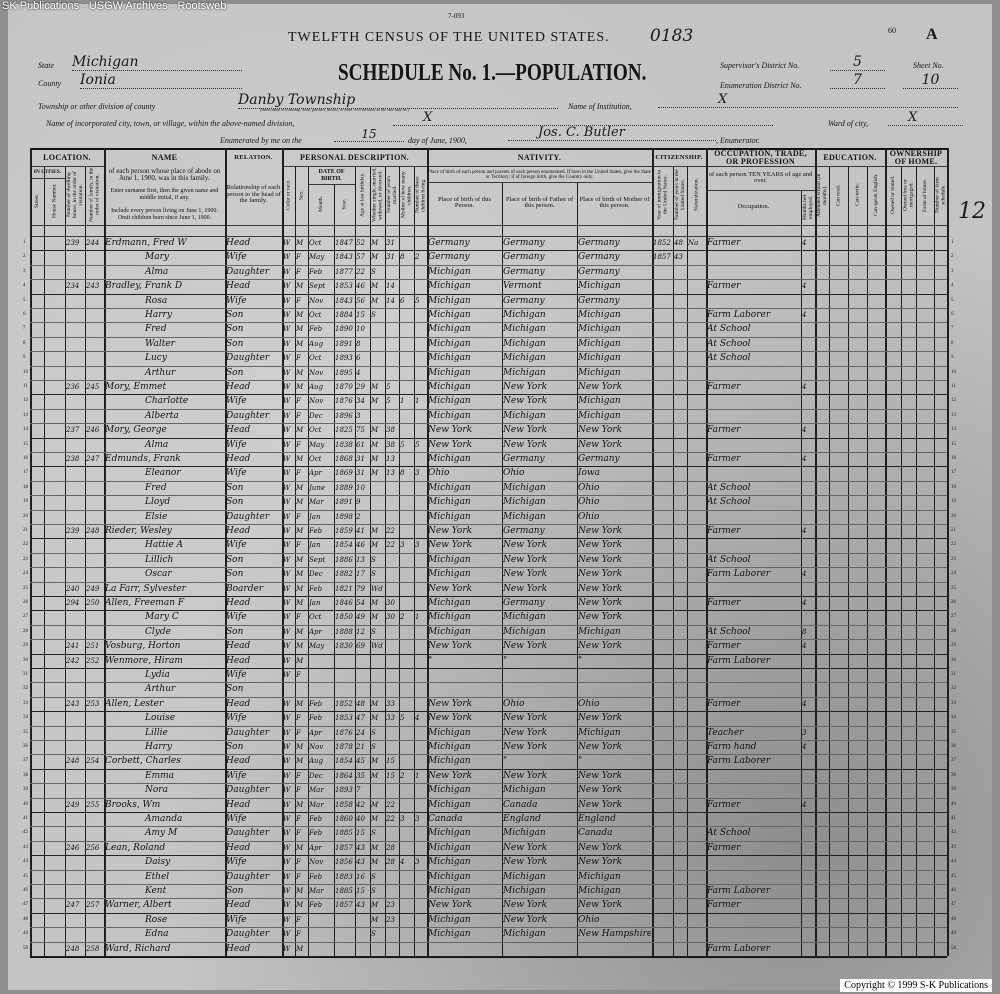 The height and width of the screenshot is (994, 1000). I want to click on row-number: 6, so click(24, 314).